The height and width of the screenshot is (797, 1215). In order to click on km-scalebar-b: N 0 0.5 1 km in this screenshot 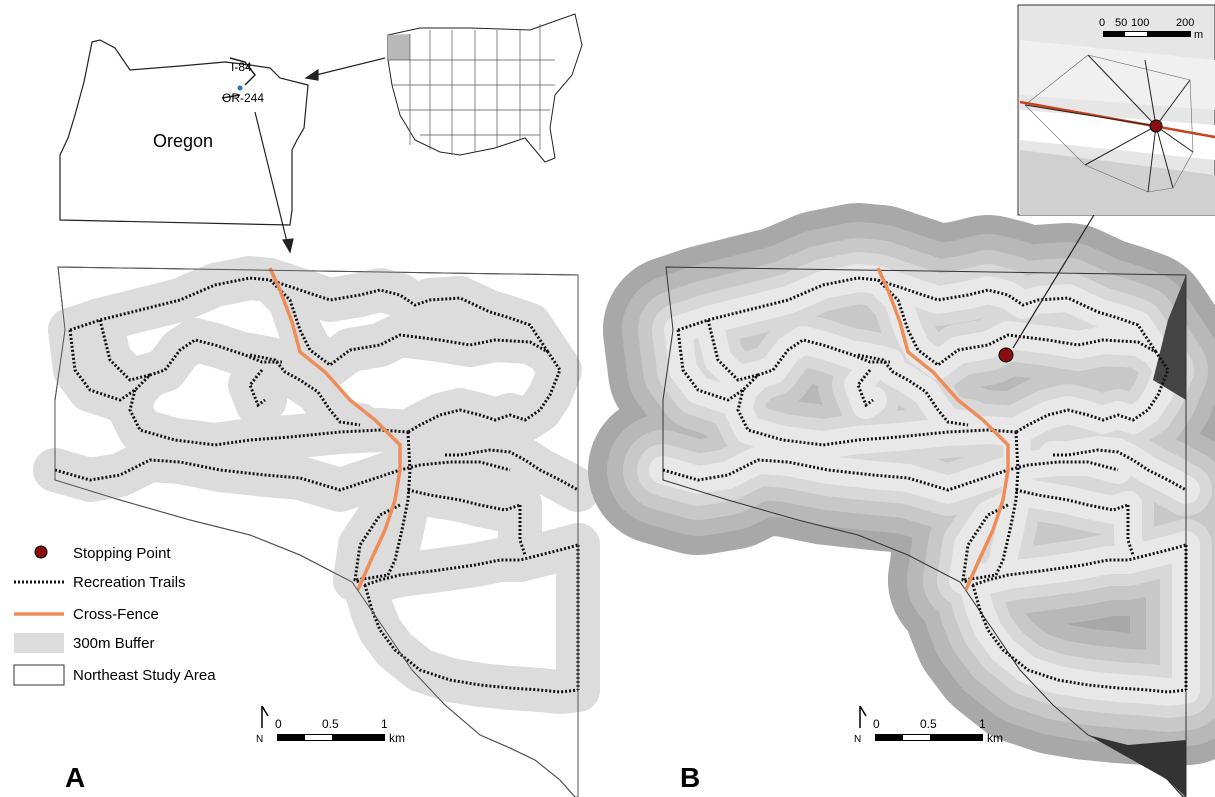, I will do `click(928, 725)`.